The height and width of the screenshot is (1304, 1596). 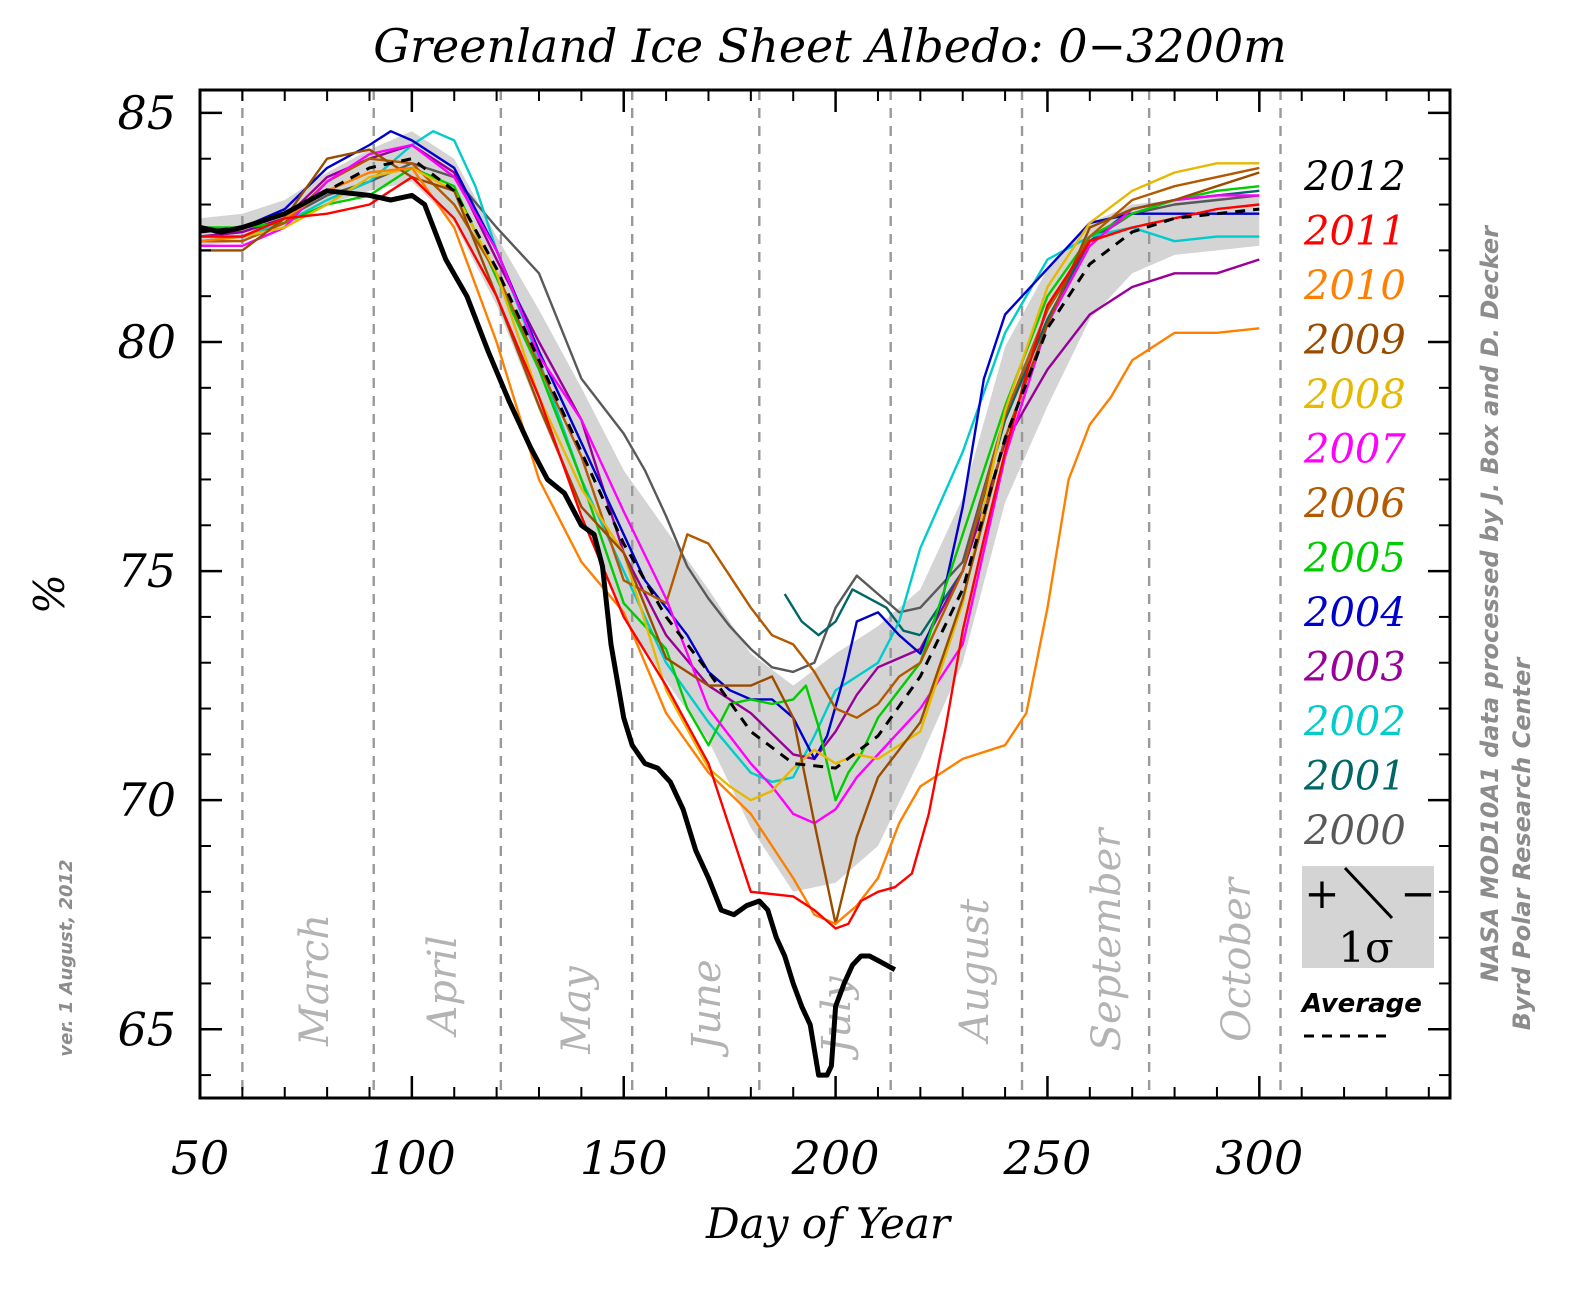 I want to click on sigma-legend-box, so click(x=1368, y=917).